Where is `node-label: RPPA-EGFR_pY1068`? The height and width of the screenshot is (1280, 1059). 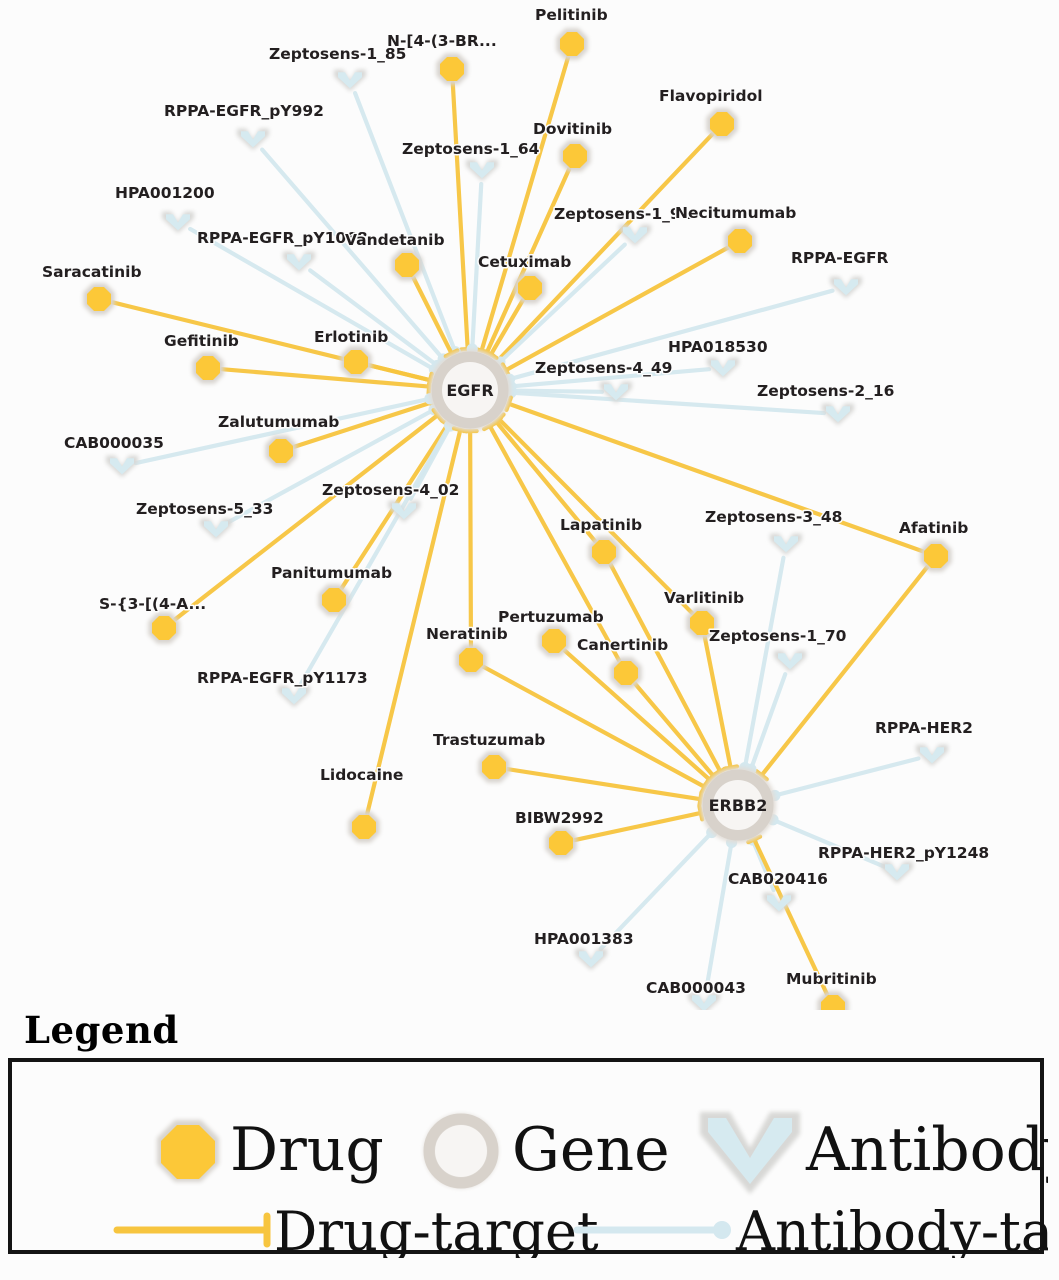
node-label: RPPA-EGFR_pY1068 is located at coordinates (282, 238).